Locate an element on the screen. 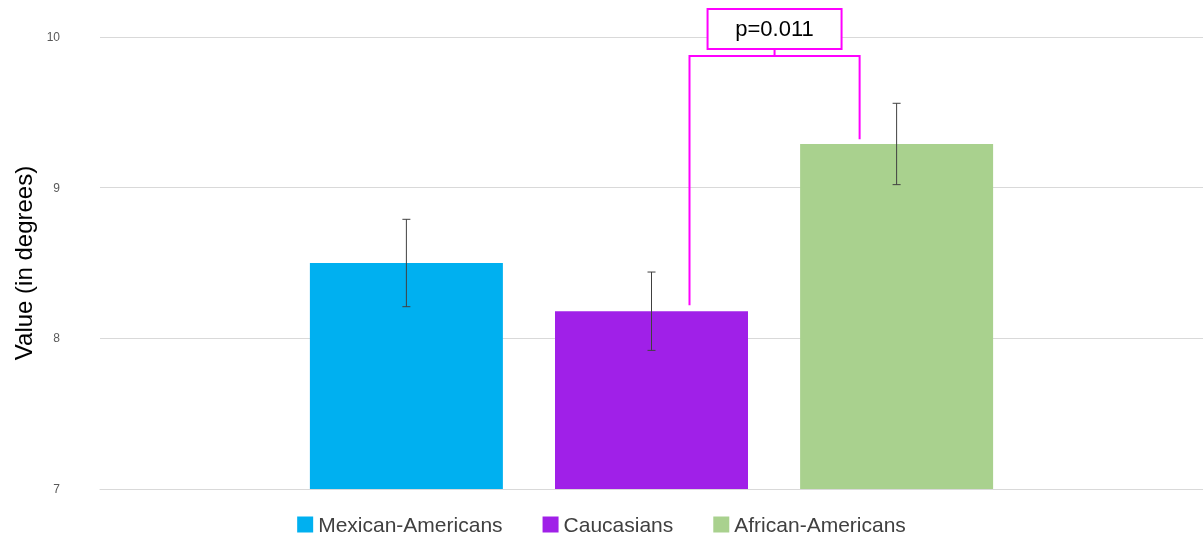  y-tick-label: 10 is located at coordinates (53, 37).